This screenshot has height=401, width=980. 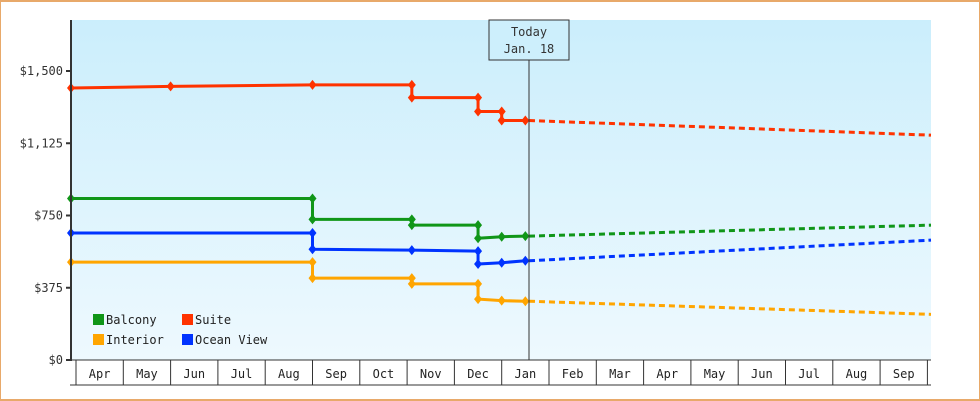 I want to click on legend-item-balcony: Balcony, so click(x=125, y=320).